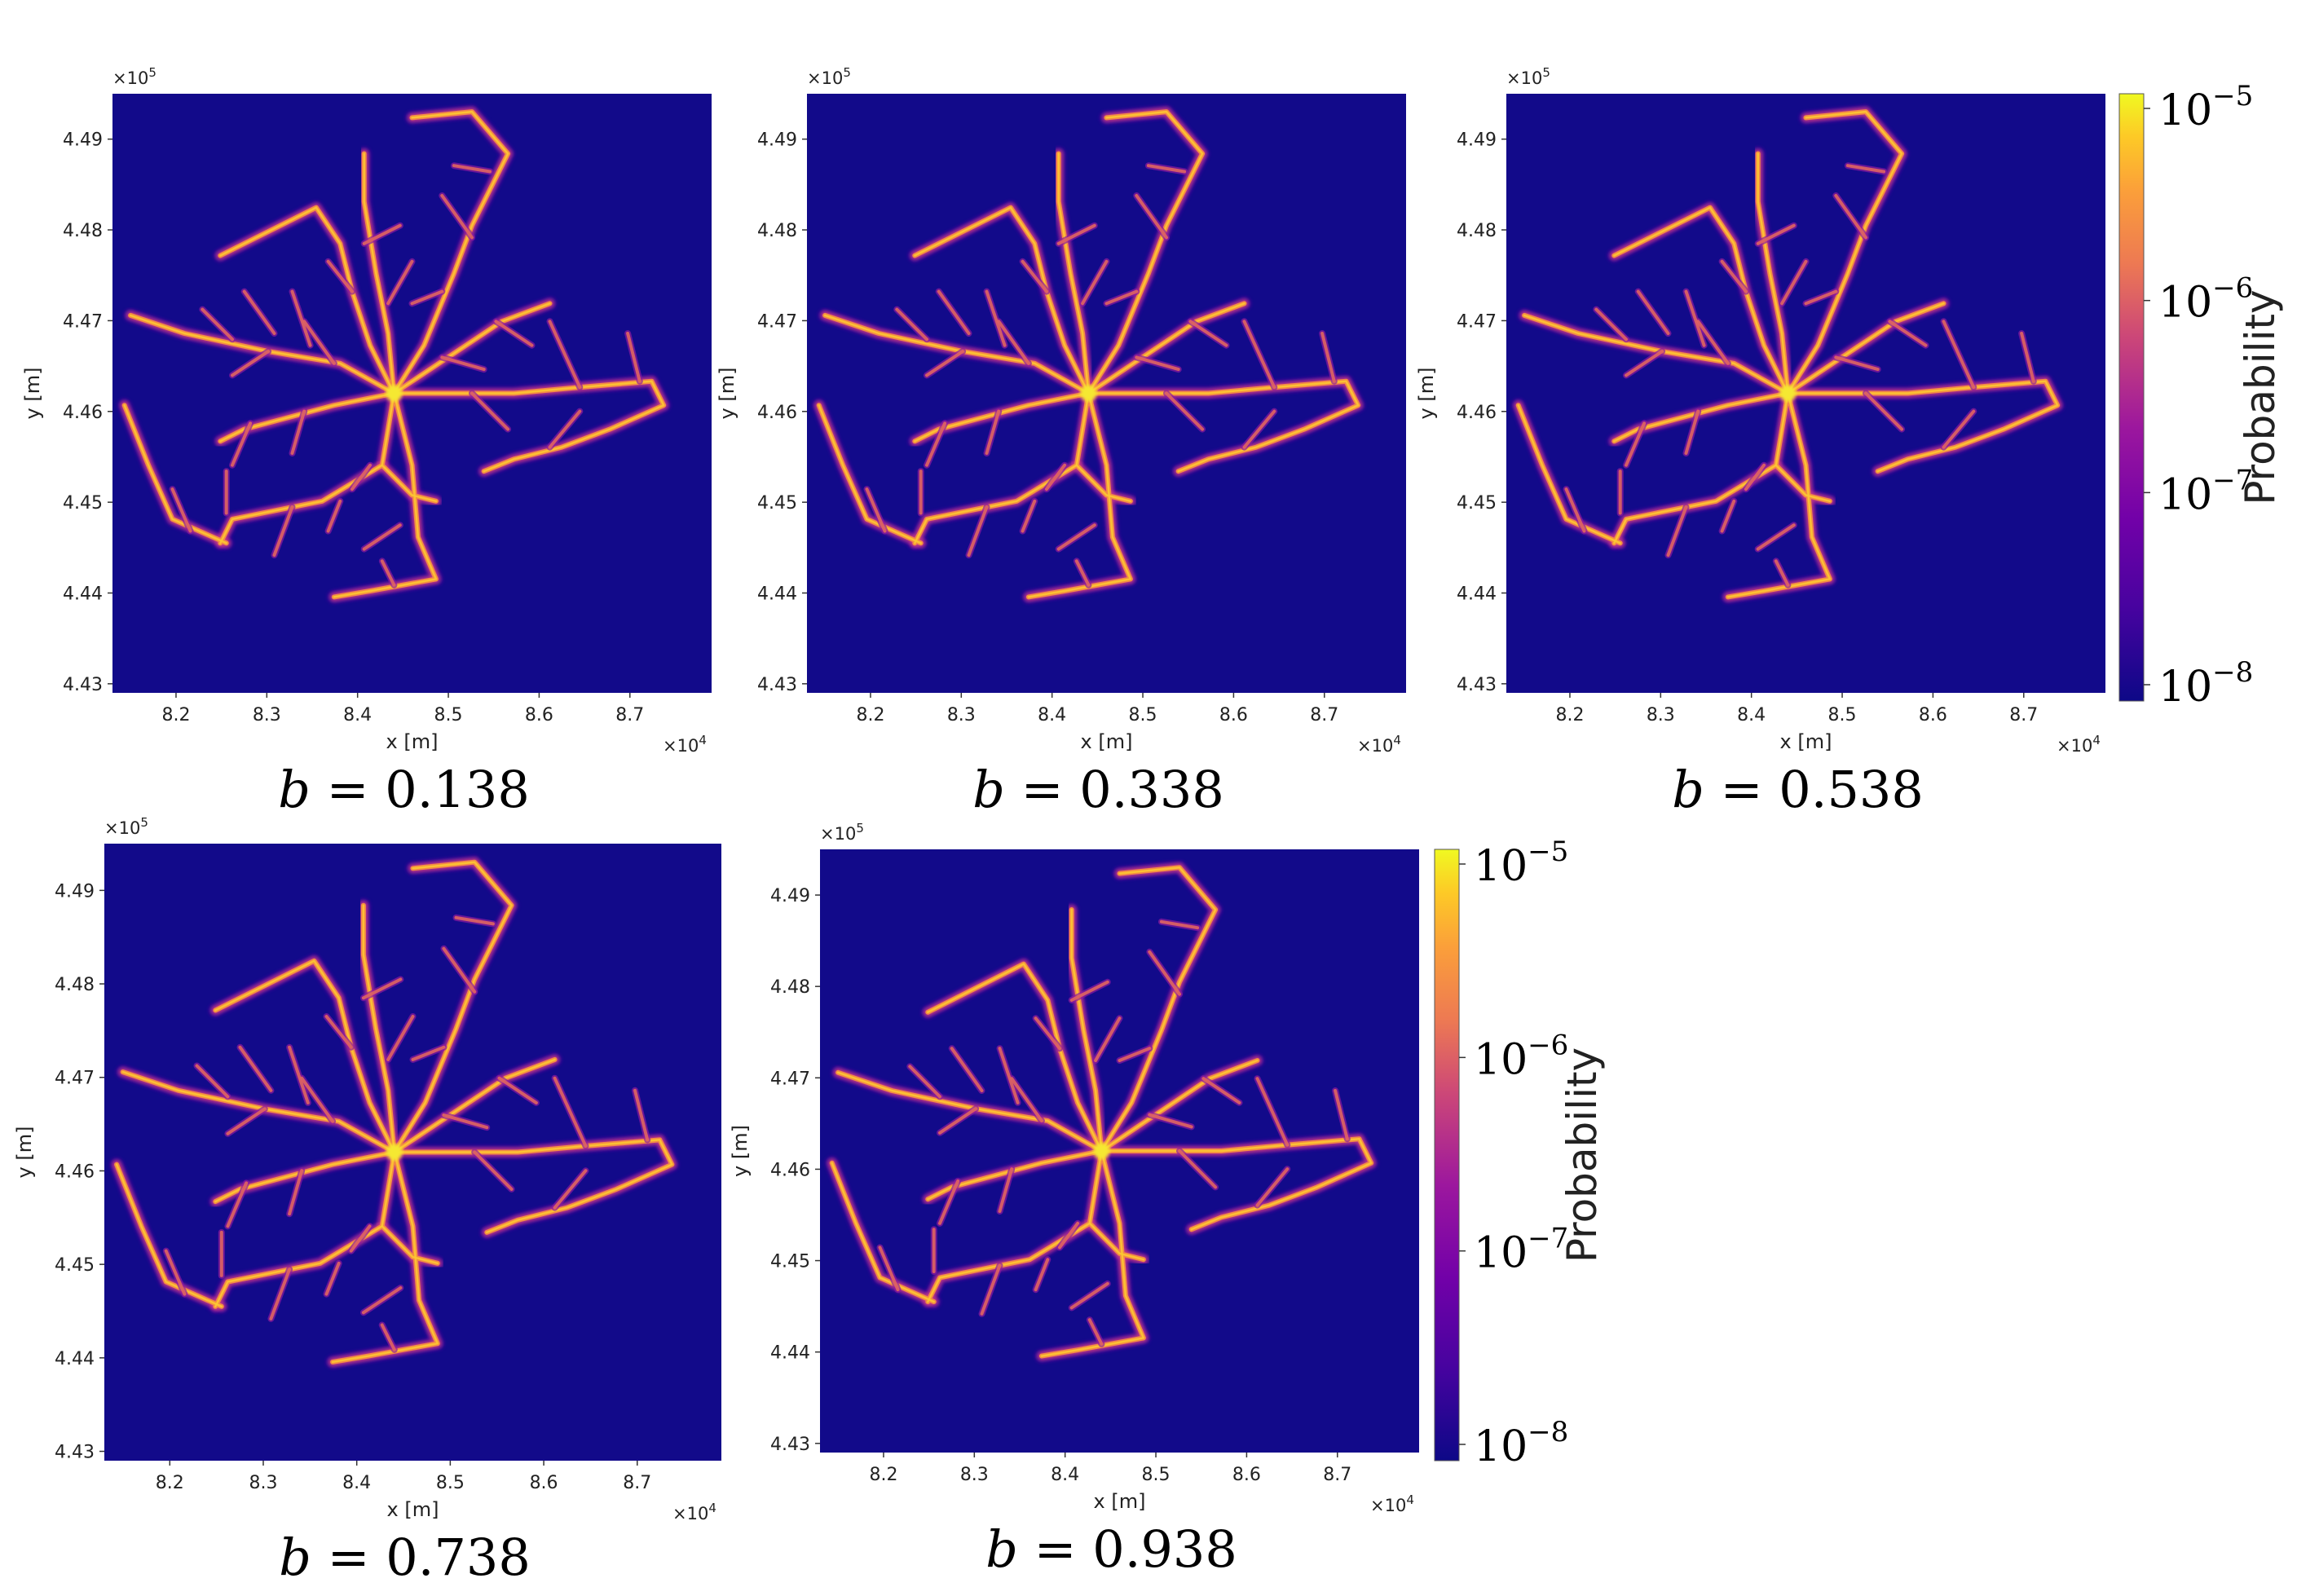 This screenshot has width=2319, height=1596. What do you see at coordinates (1521, 1250) in the screenshot?
I see `colorbar-tick-label: 10⁻⁷` at bounding box center [1521, 1250].